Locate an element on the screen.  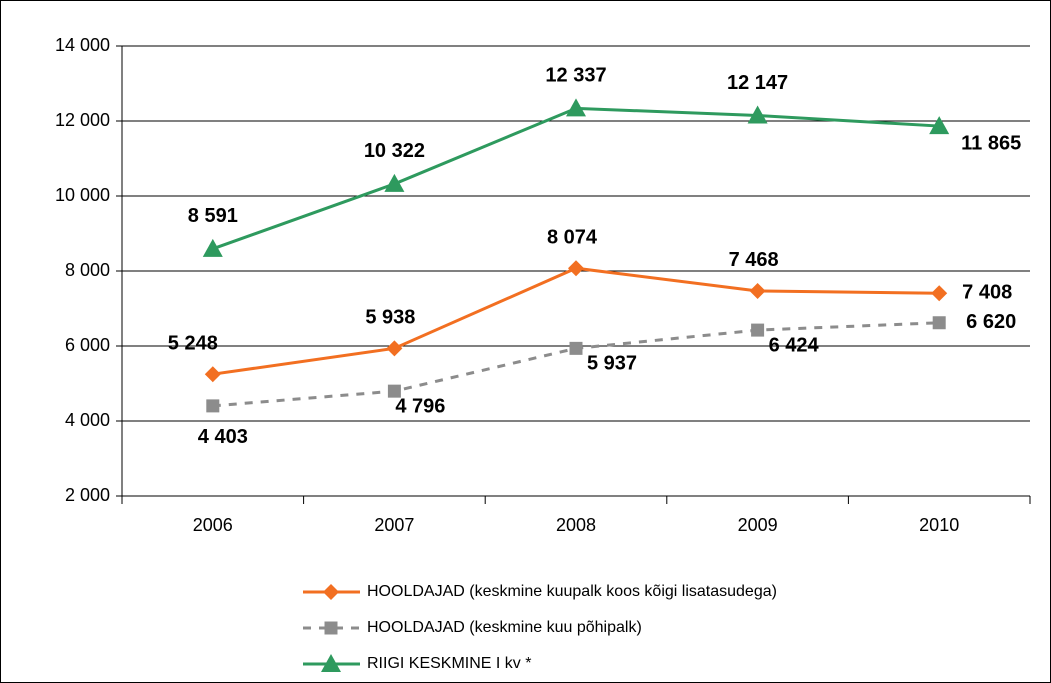
x-tick-label: 2008 is located at coordinates (576, 525).